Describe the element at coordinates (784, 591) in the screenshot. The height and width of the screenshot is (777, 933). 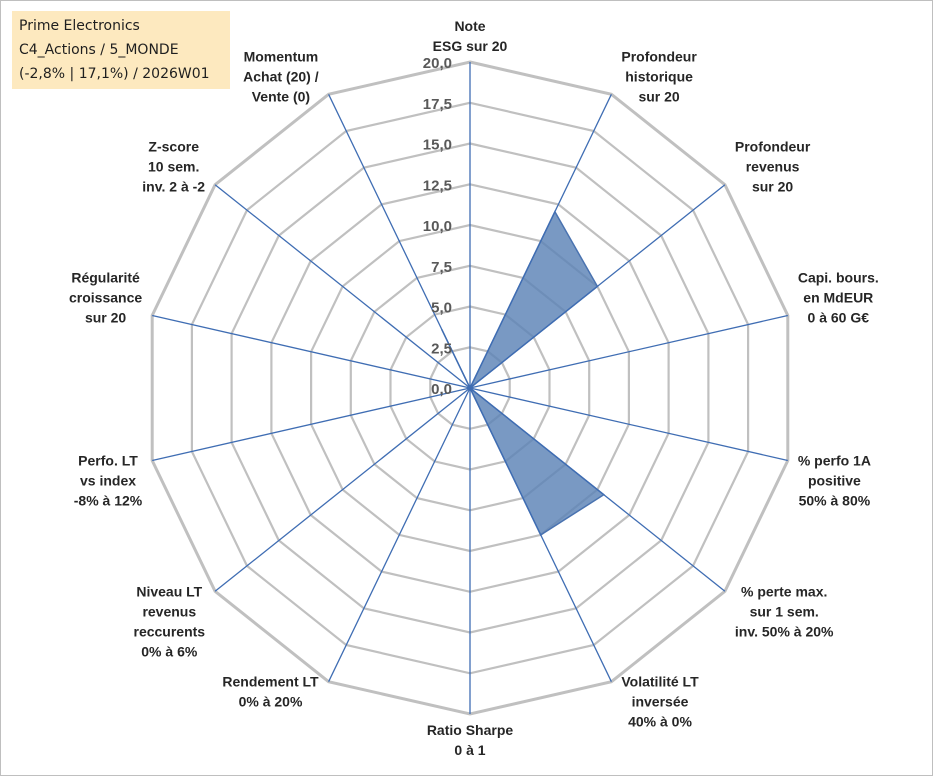
I see `axis-label: % perte max.` at that location.